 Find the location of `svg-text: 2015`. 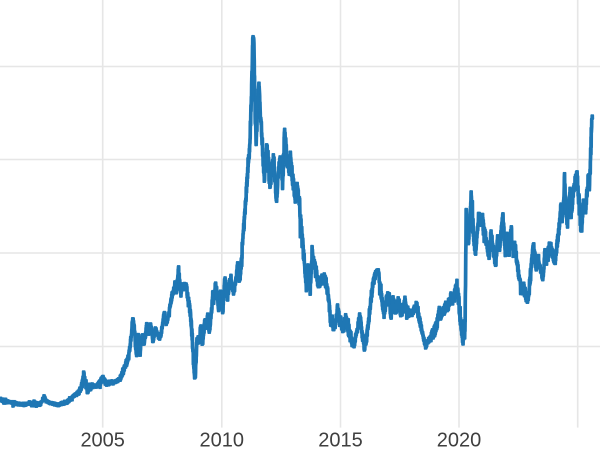

svg-text: 2015 is located at coordinates (340, 440).